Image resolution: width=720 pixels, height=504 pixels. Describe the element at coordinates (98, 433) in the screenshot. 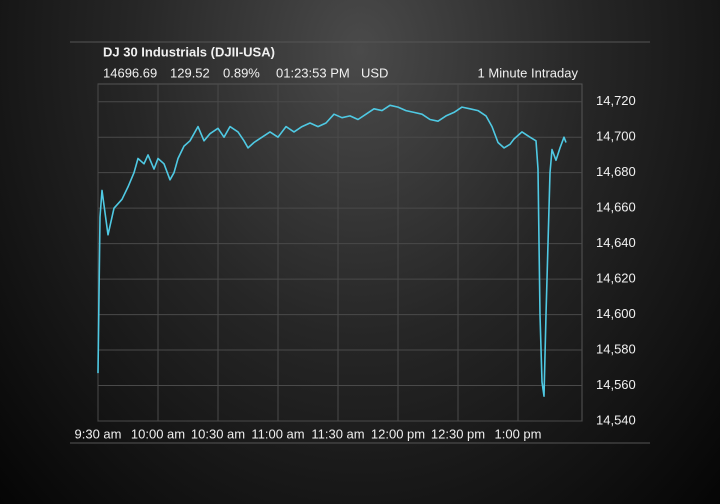

I see `x-tick-label: 9:30 am` at that location.